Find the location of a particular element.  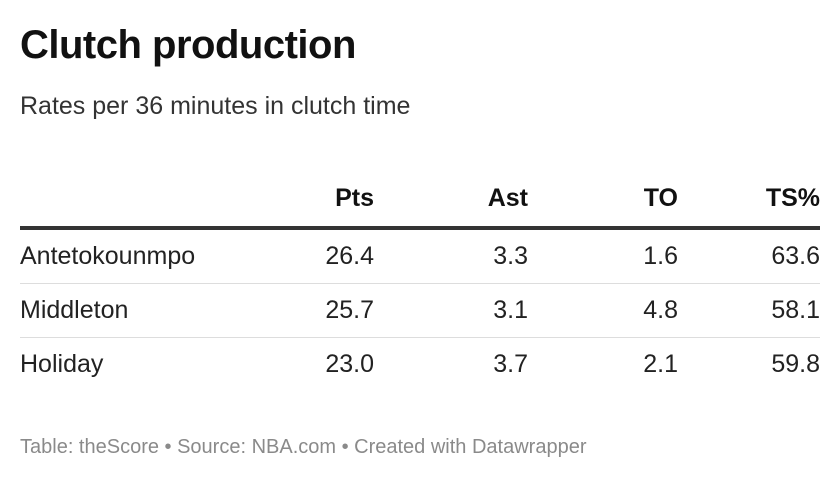

cell-player-name: Antetokounmpo is located at coordinates (147, 256).